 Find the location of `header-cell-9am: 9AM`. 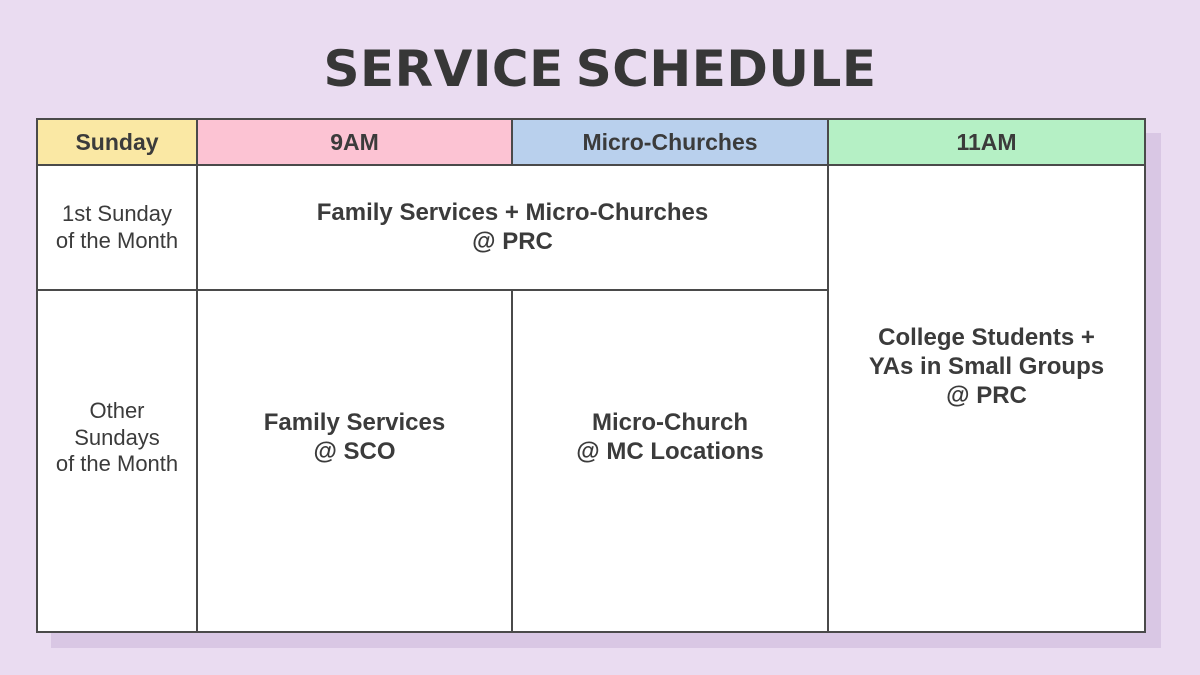

header-cell-9am: 9AM is located at coordinates (355, 143).